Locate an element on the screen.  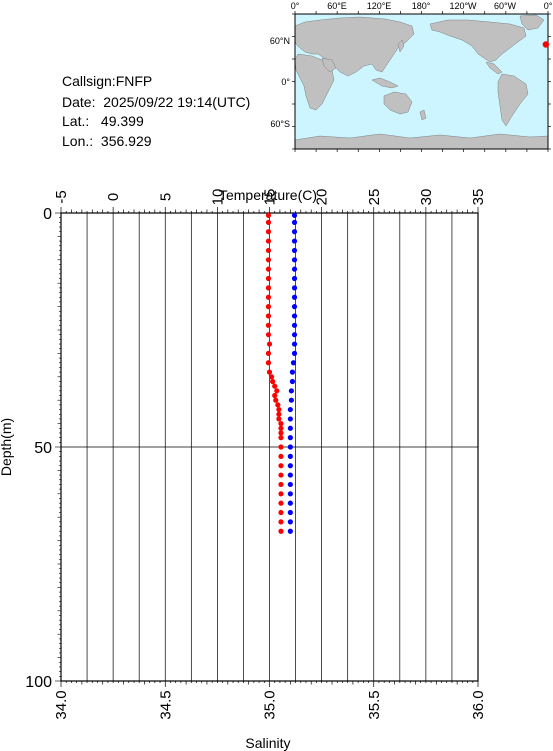
lon-value: 356.929 is located at coordinates (126, 141).